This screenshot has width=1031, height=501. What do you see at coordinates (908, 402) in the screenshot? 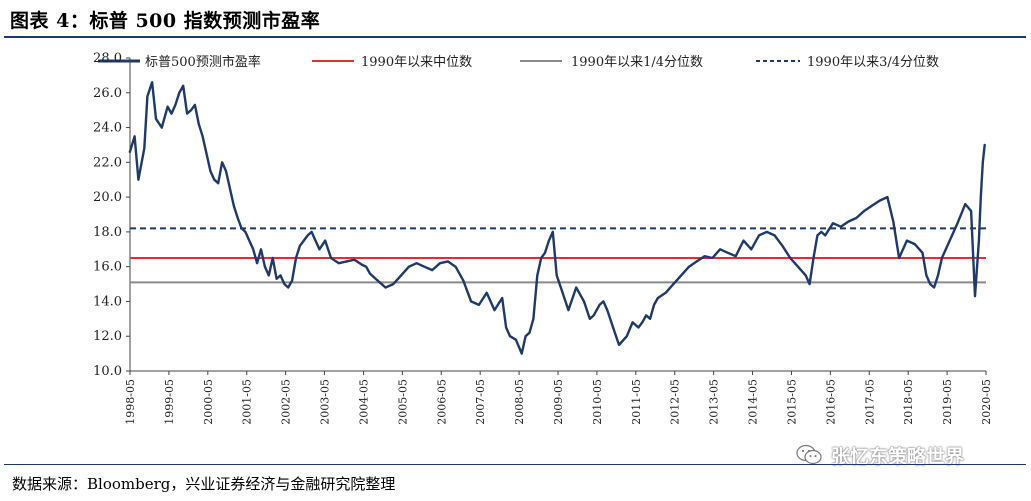
I see `x-tick-label: 2018-05` at bounding box center [908, 402].